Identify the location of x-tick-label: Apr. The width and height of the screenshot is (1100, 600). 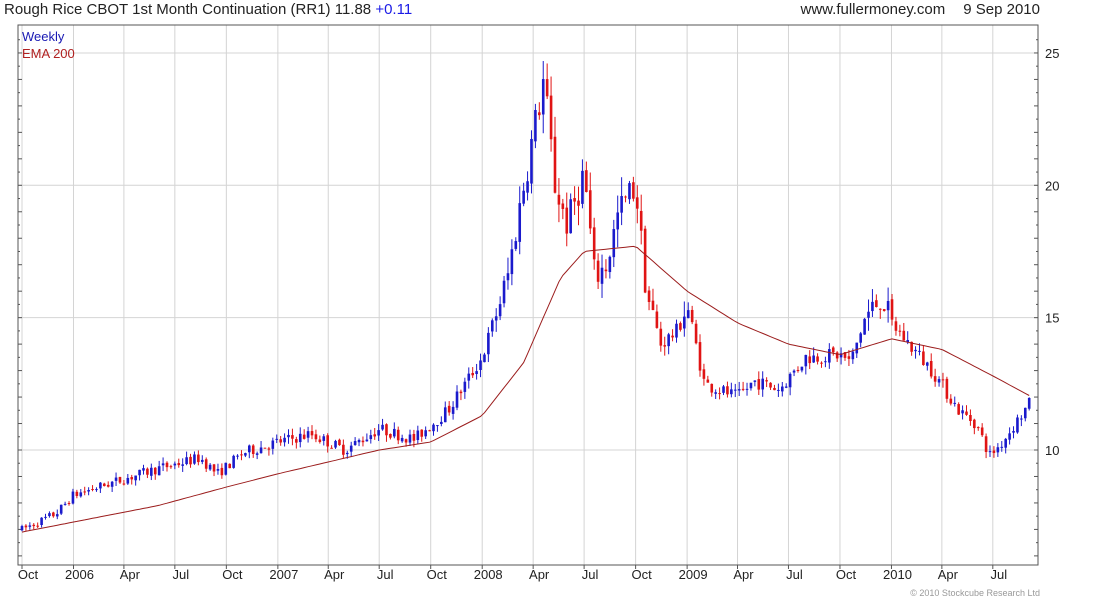
(334, 574).